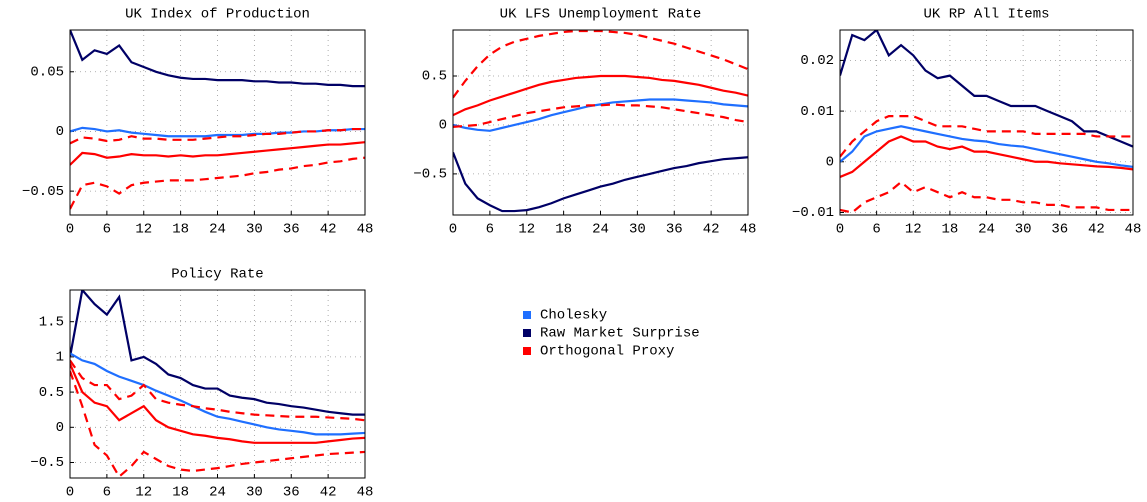 This screenshot has width=1147, height=502. Describe the element at coordinates (986, 15) in the screenshot. I see `chart-title: UK RP All Items` at that location.